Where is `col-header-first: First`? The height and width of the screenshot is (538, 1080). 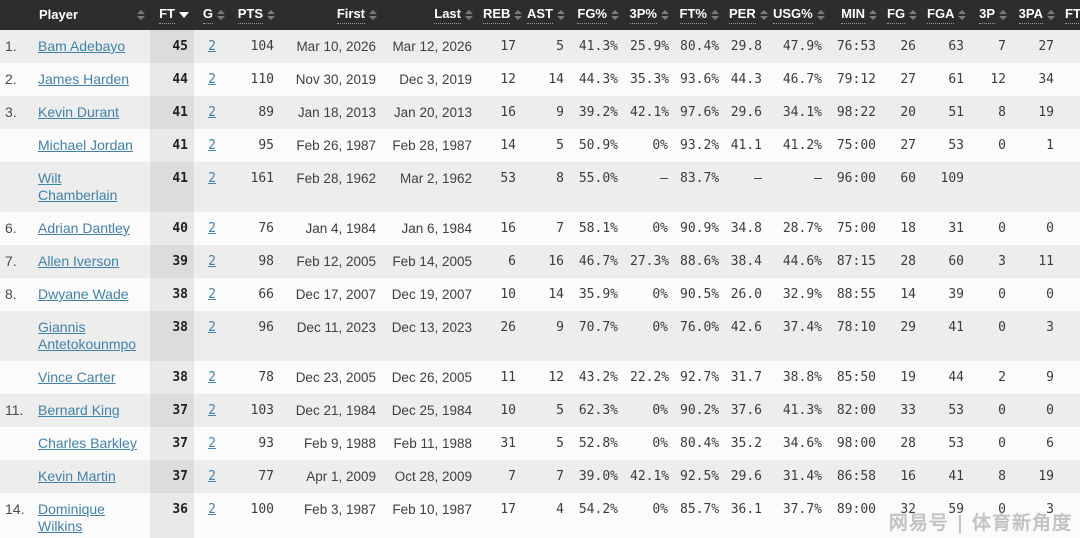 col-header-first: First is located at coordinates (331, 15).